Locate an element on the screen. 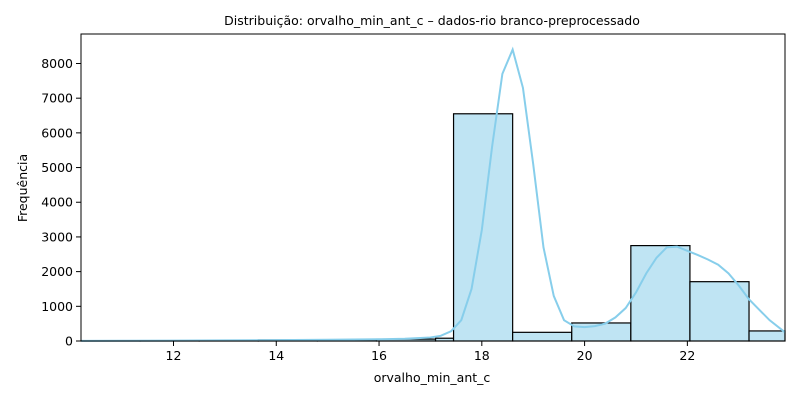 The image size is (800, 400). y-axis-ticks: 0 1000 2000 3000 4000 5000 6000 7000 8000 is located at coordinates (61, 202).